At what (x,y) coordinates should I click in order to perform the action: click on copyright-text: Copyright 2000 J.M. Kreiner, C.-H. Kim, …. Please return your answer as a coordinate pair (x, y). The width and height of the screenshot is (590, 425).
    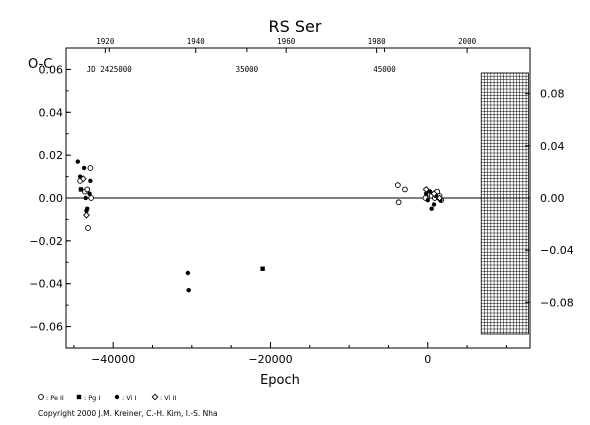
    Looking at the image, I should click on (128, 413).